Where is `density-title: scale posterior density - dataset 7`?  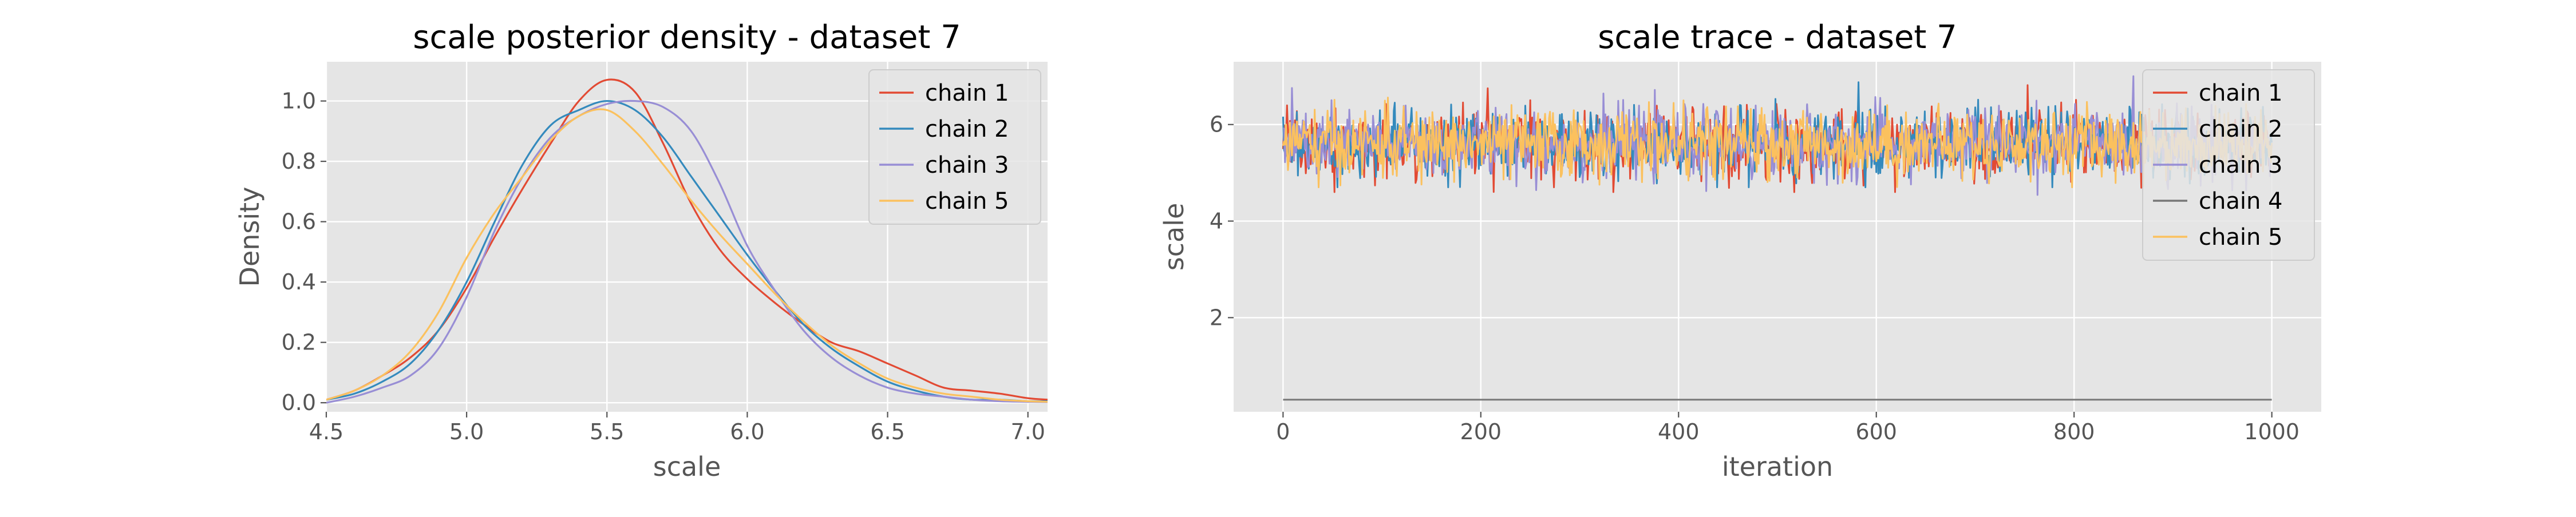 density-title: scale posterior density - dataset 7 is located at coordinates (687, 38).